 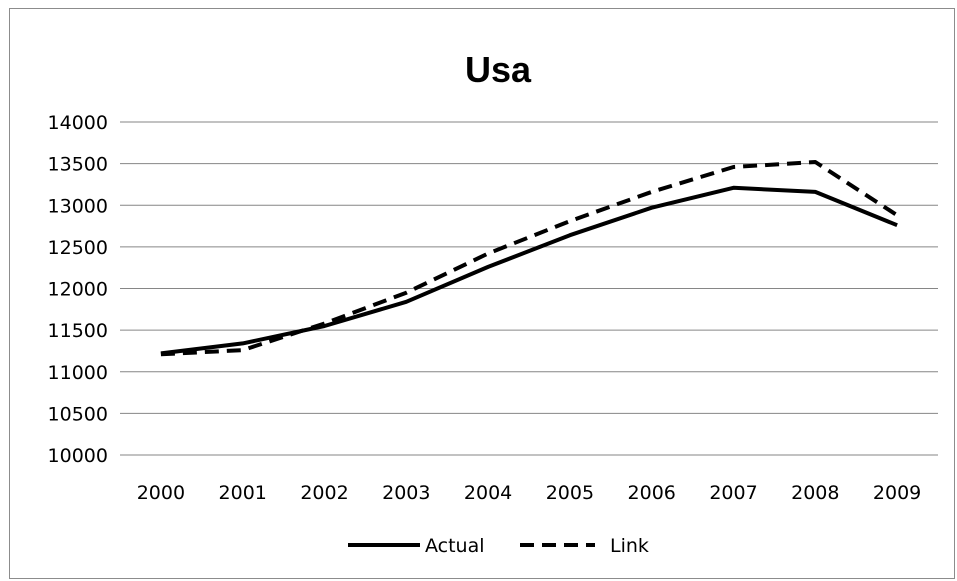 What do you see at coordinates (498, 546) in the screenshot?
I see `legend: Actual Link` at bounding box center [498, 546].